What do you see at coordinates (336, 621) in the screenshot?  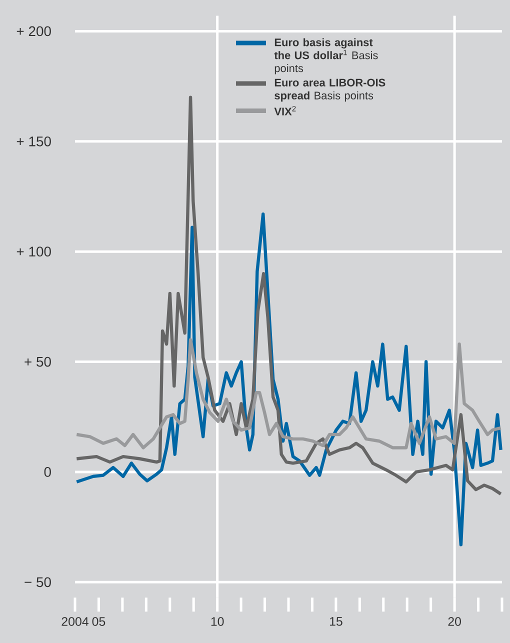 I see `x-tick-label: 15` at bounding box center [336, 621].